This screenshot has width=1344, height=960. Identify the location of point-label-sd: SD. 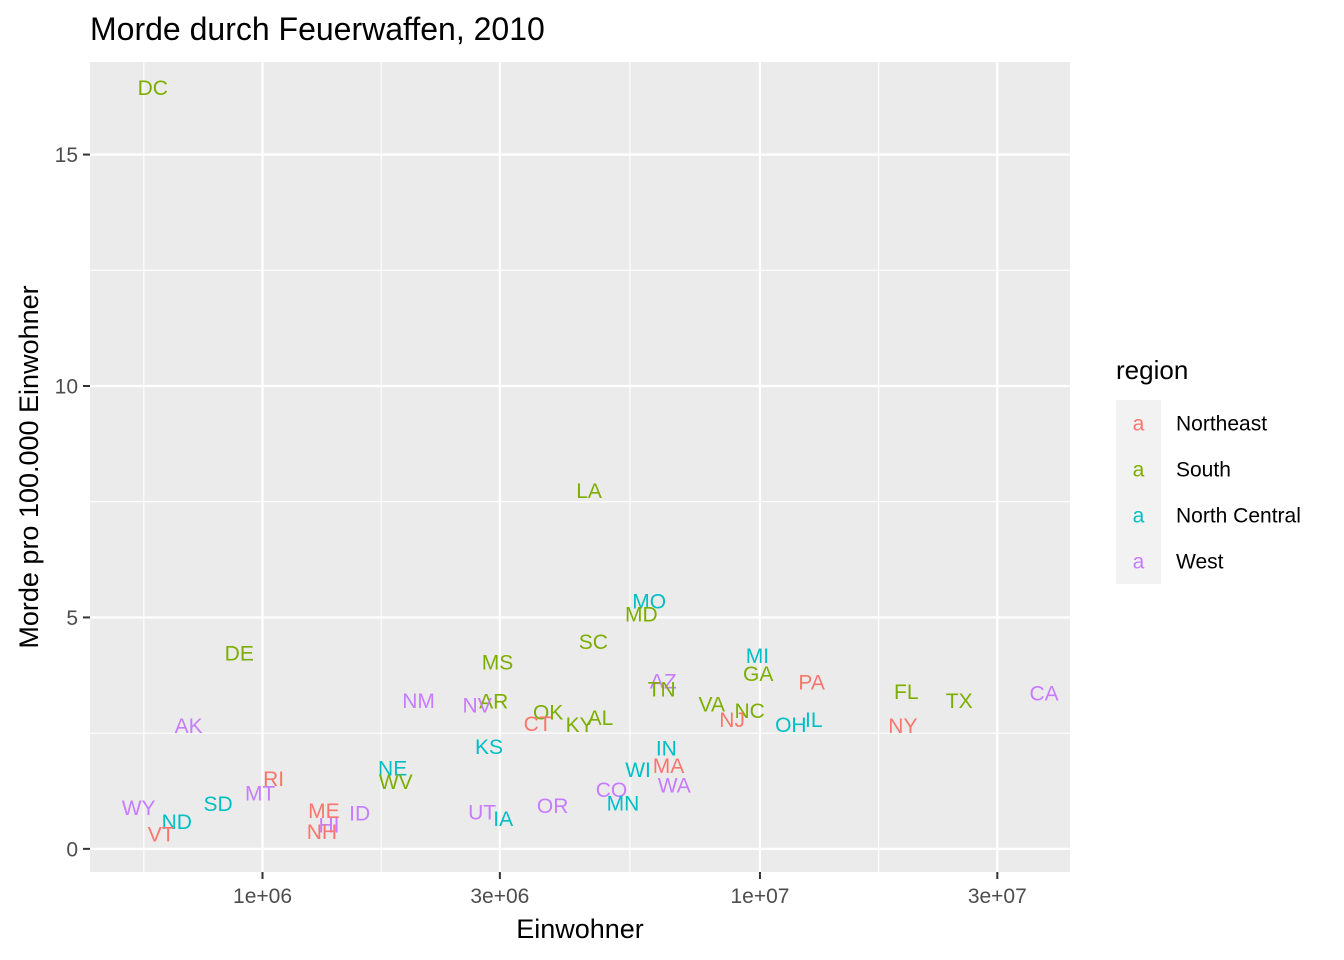
(218, 804).